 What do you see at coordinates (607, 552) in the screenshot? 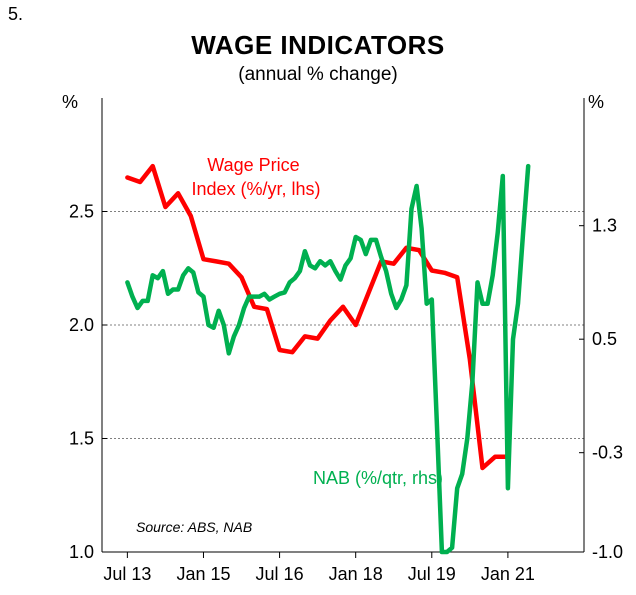
I see `right-tick-label-0: -1.0` at bounding box center [607, 552].